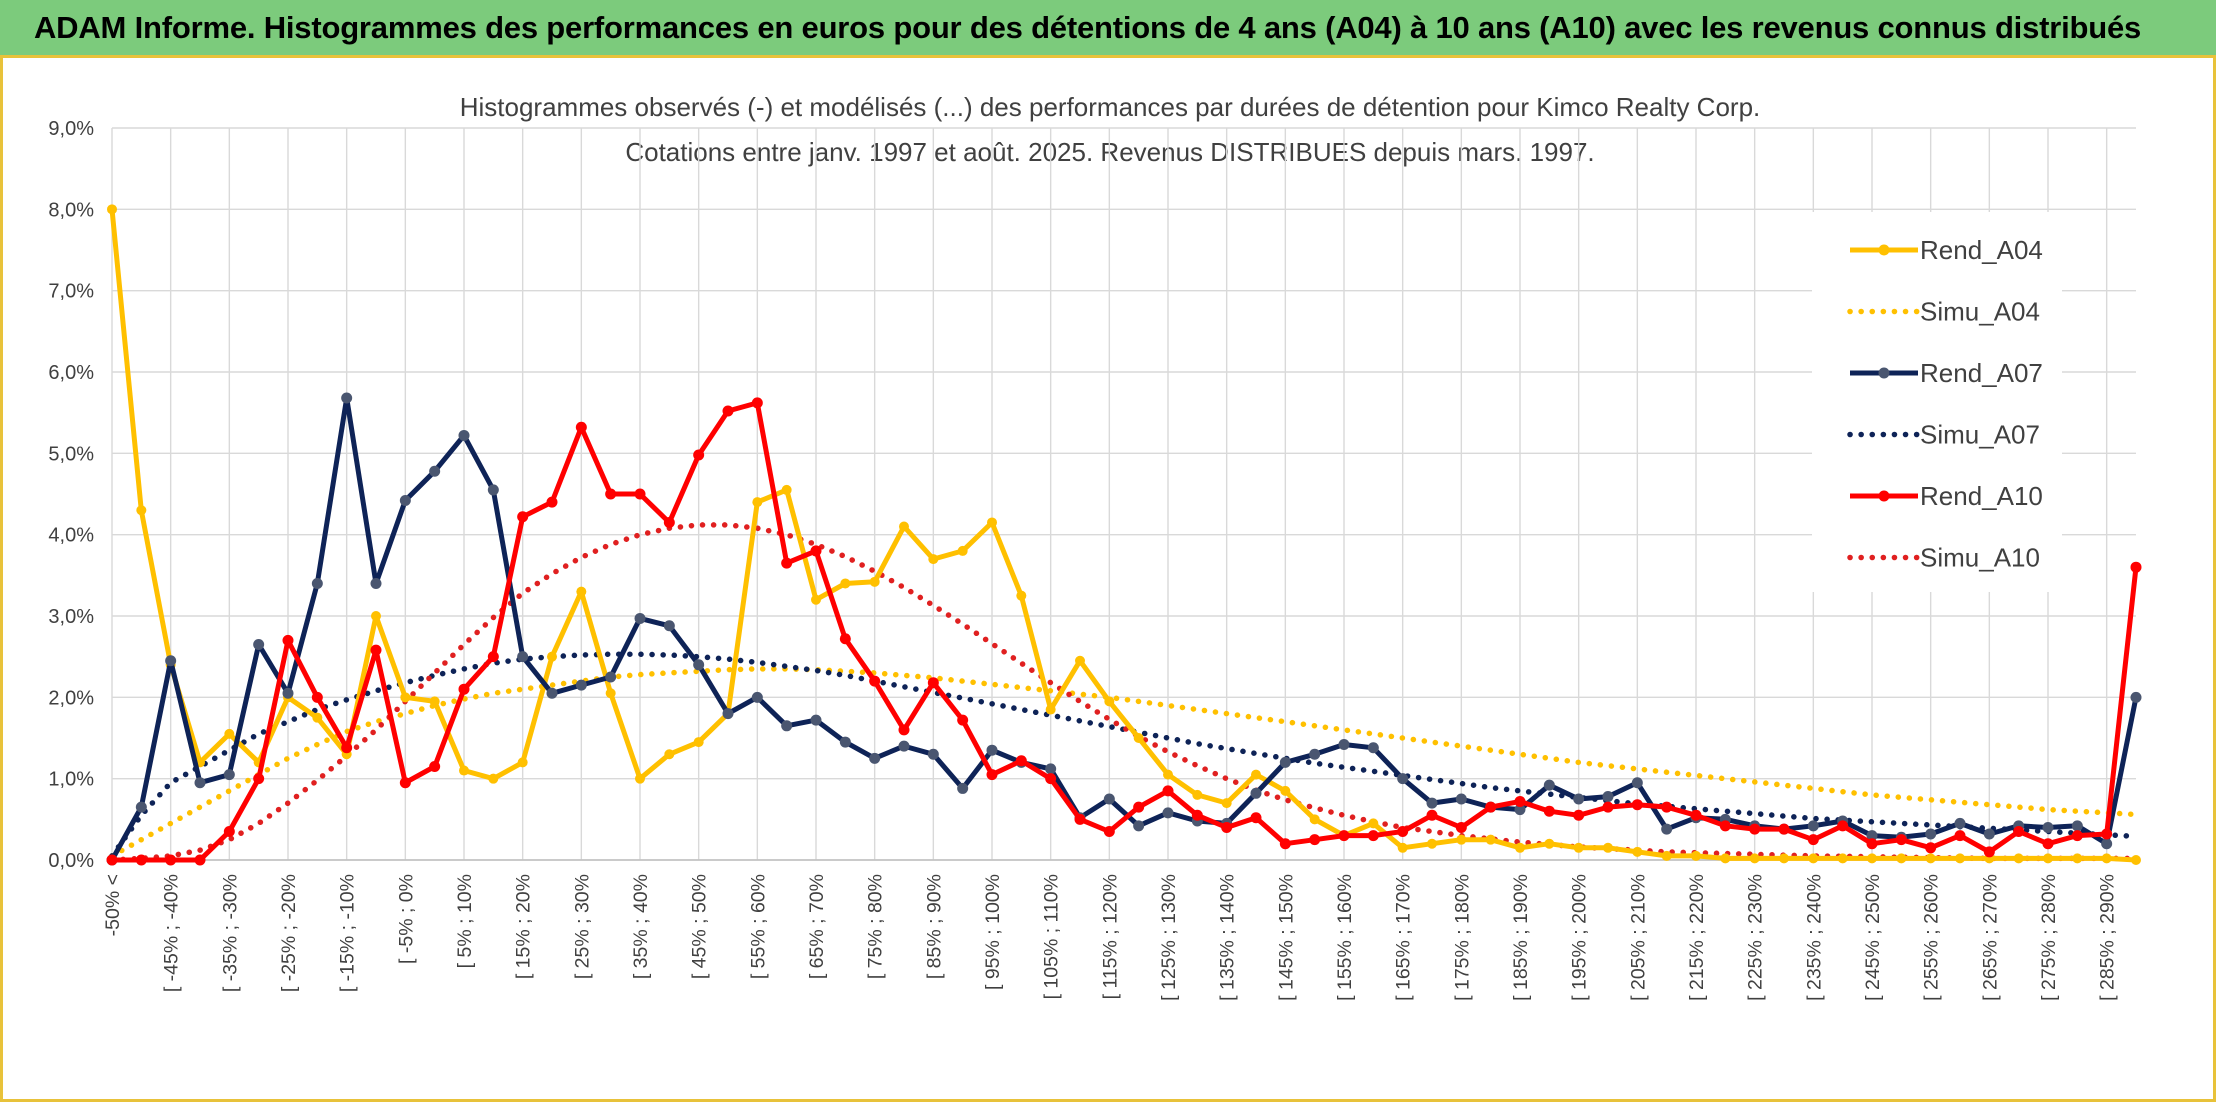 This screenshot has width=2216, height=1102. What do you see at coordinates (1980, 435) in the screenshot?
I see `legend-label: Simu_A07` at bounding box center [1980, 435].